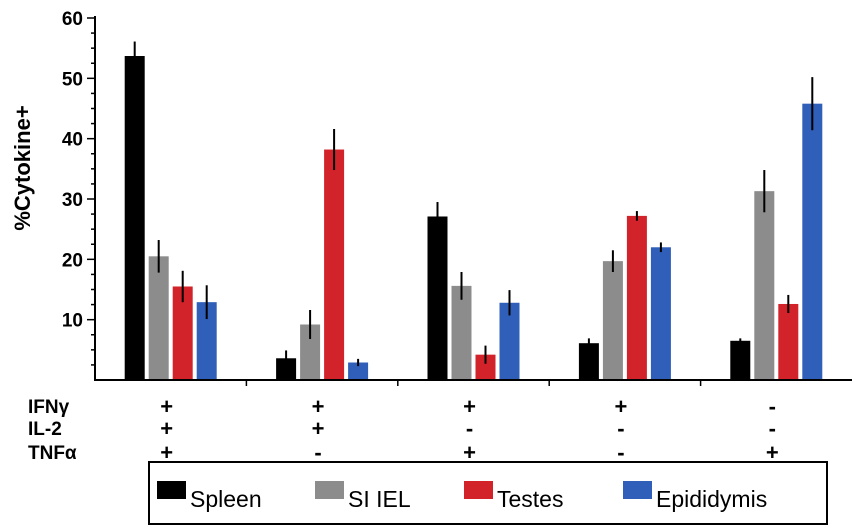  What do you see at coordinates (72, 140) in the screenshot?
I see `y-tick-label: 40` at bounding box center [72, 140].